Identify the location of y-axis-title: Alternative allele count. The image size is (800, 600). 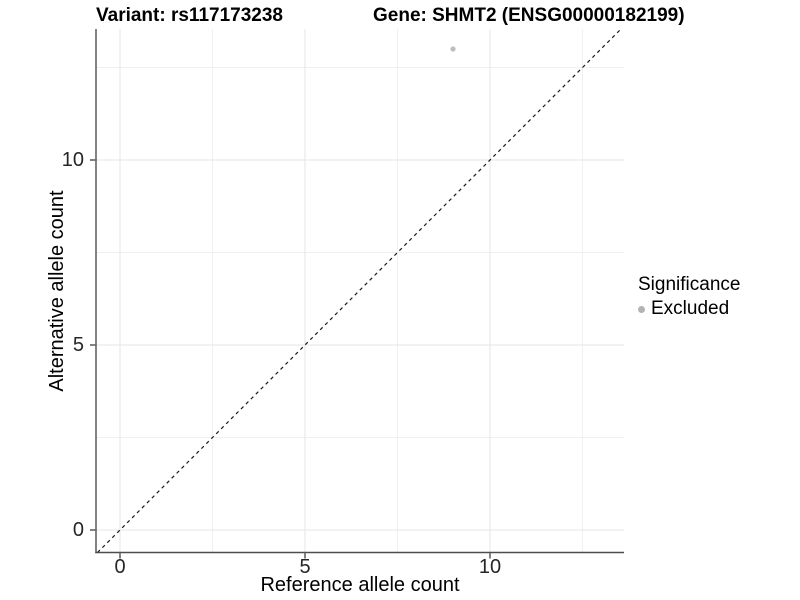
(57, 291).